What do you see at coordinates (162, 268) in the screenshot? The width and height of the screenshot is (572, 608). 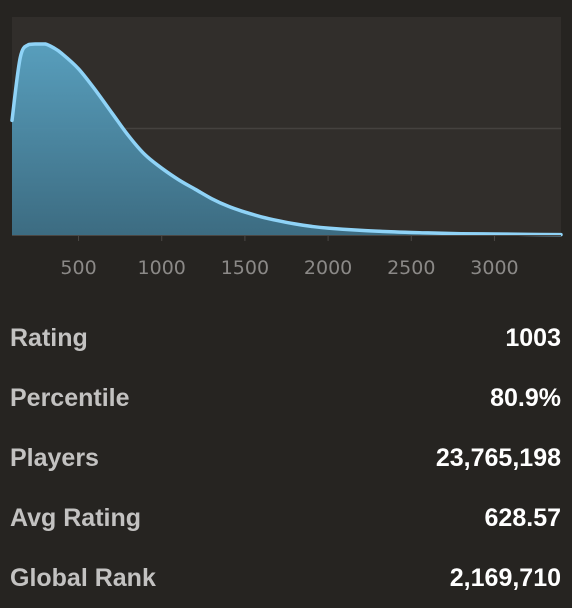 I see `x-tick-label: 1000` at bounding box center [162, 268].